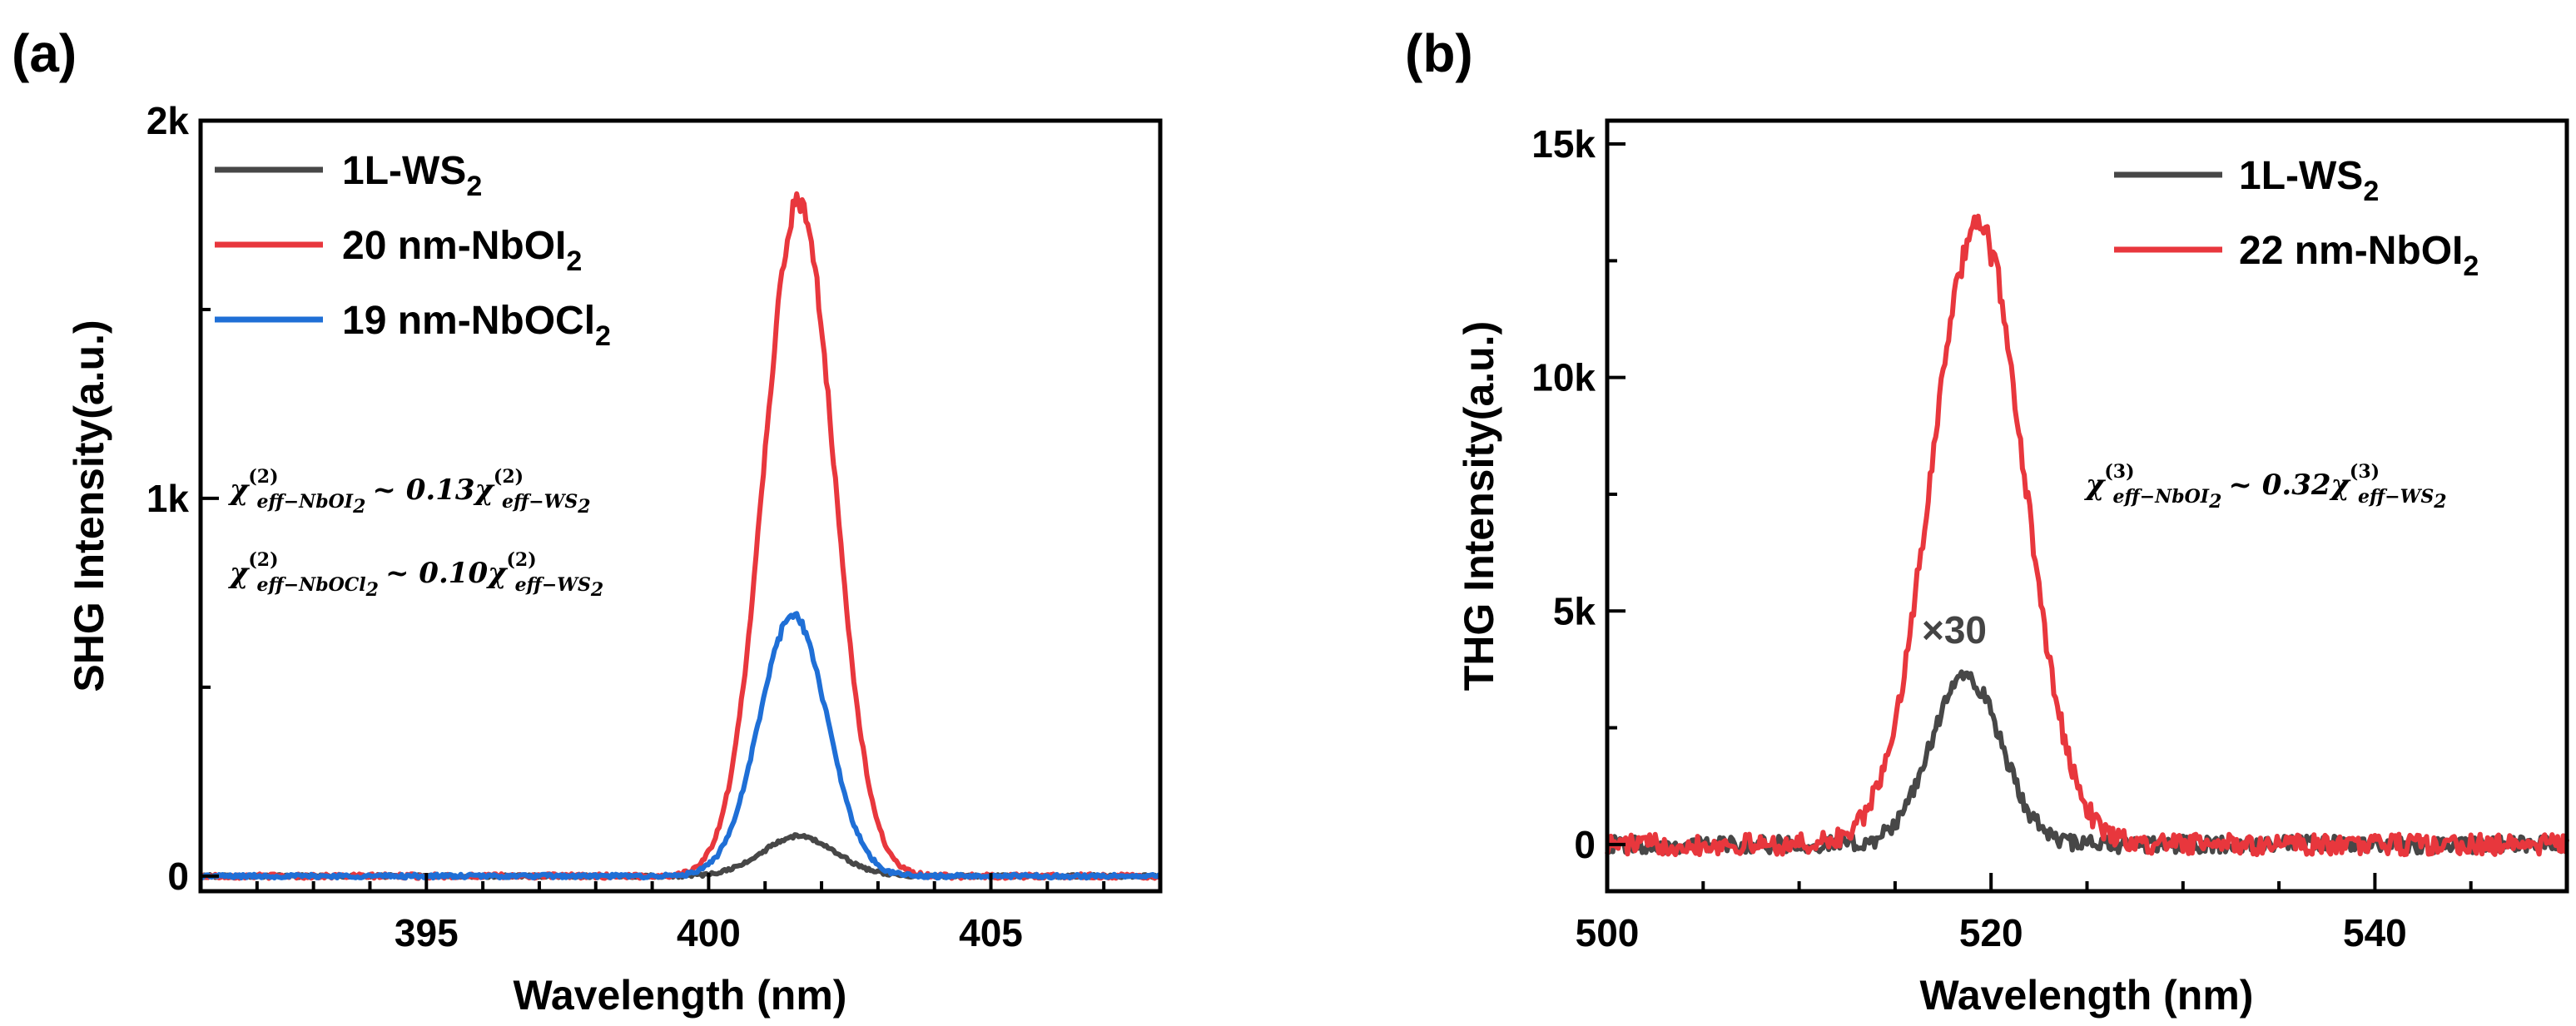  I want to click on panel-b-scale-annotation: ×30, so click(1954, 630).